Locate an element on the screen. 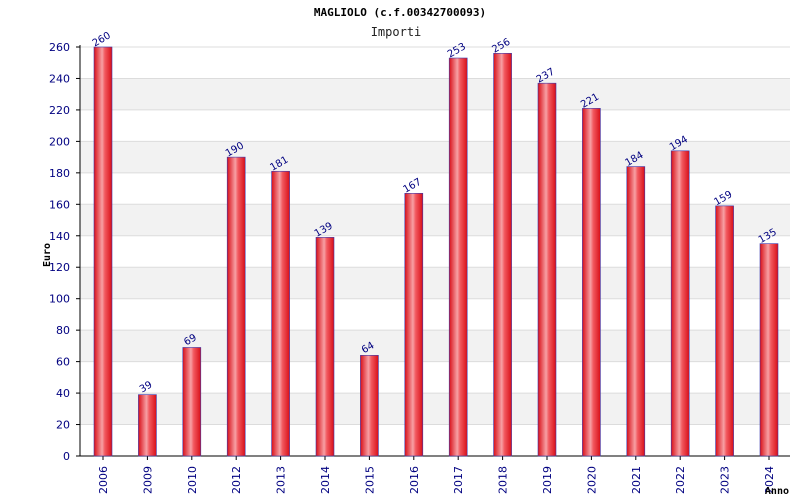 The image size is (800, 500). x-tick-label-2020: 2020 is located at coordinates (591, 480).